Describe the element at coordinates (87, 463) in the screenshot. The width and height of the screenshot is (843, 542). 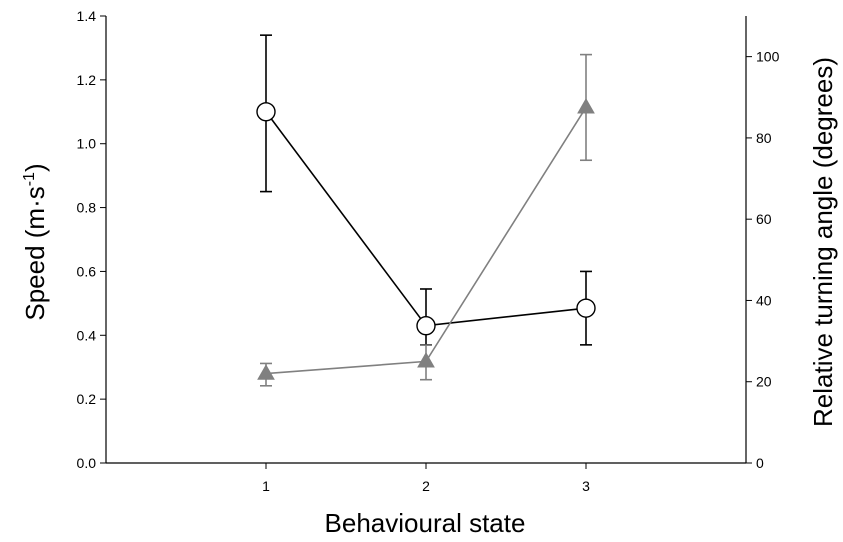
I see `y-left-tick-label-0: 0.0` at that location.